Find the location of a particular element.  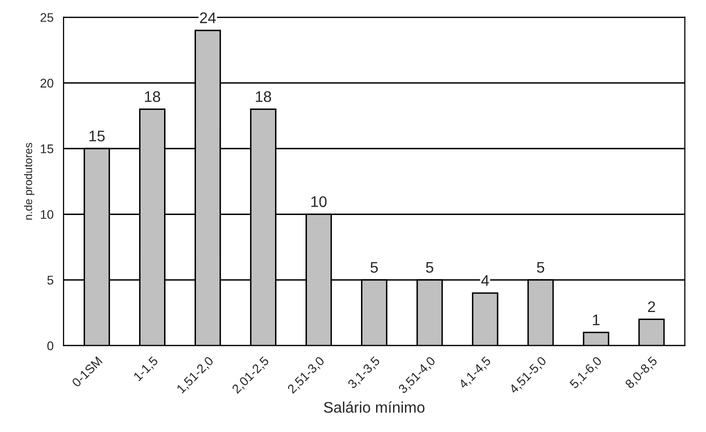

data-label: 4 is located at coordinates (485, 280).